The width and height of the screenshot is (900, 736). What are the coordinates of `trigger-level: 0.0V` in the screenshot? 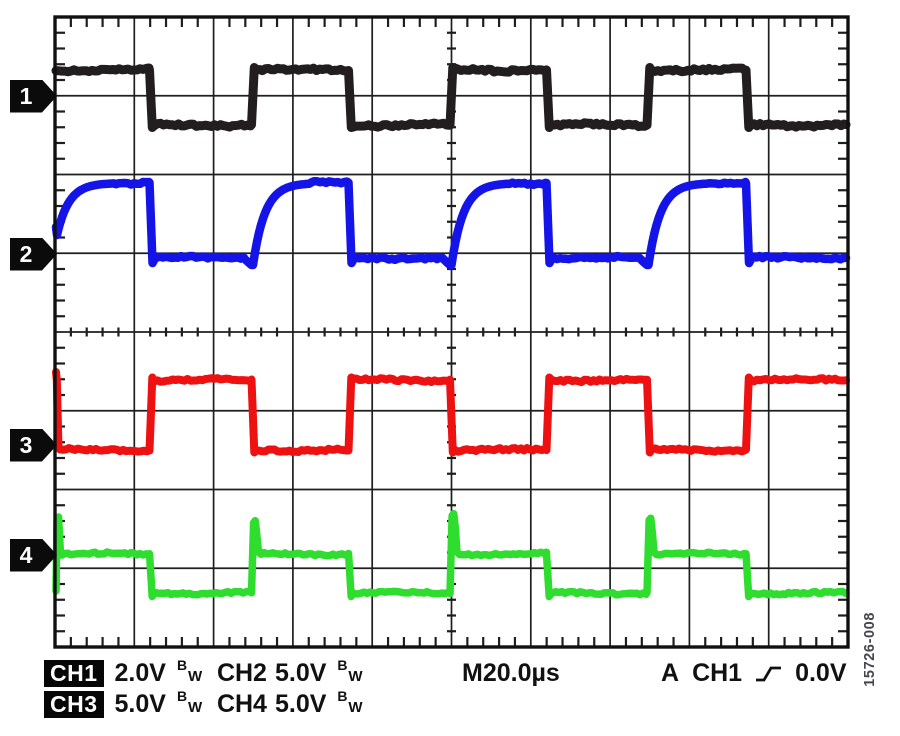 It's located at (821, 673).